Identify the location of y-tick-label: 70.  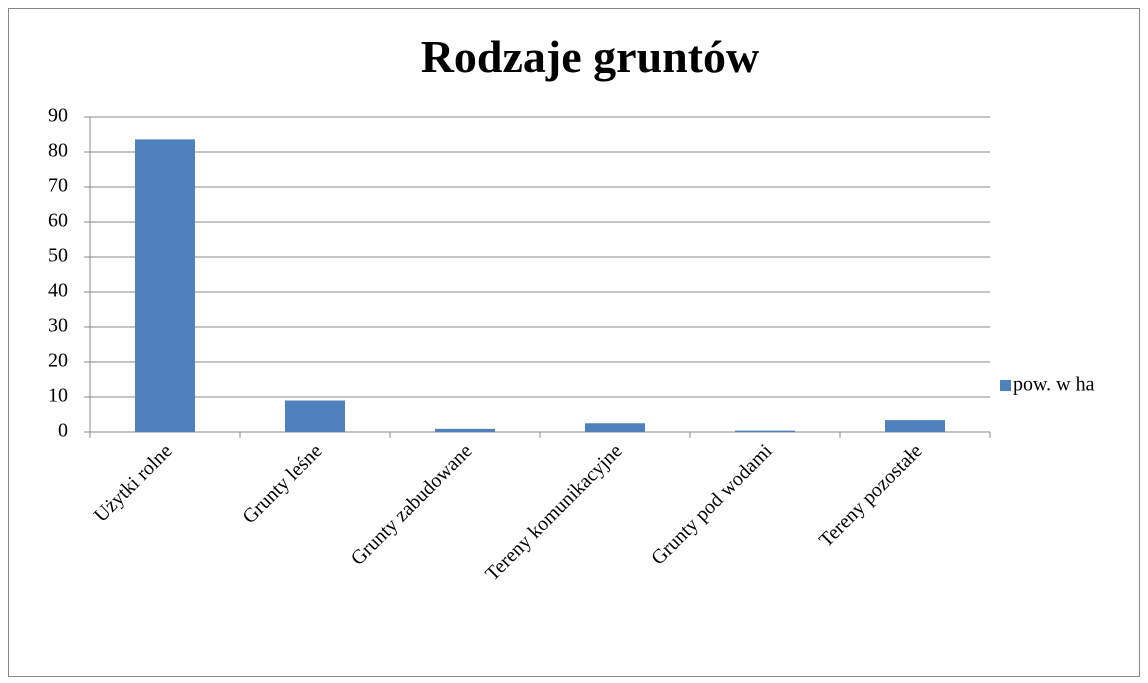
(58, 186).